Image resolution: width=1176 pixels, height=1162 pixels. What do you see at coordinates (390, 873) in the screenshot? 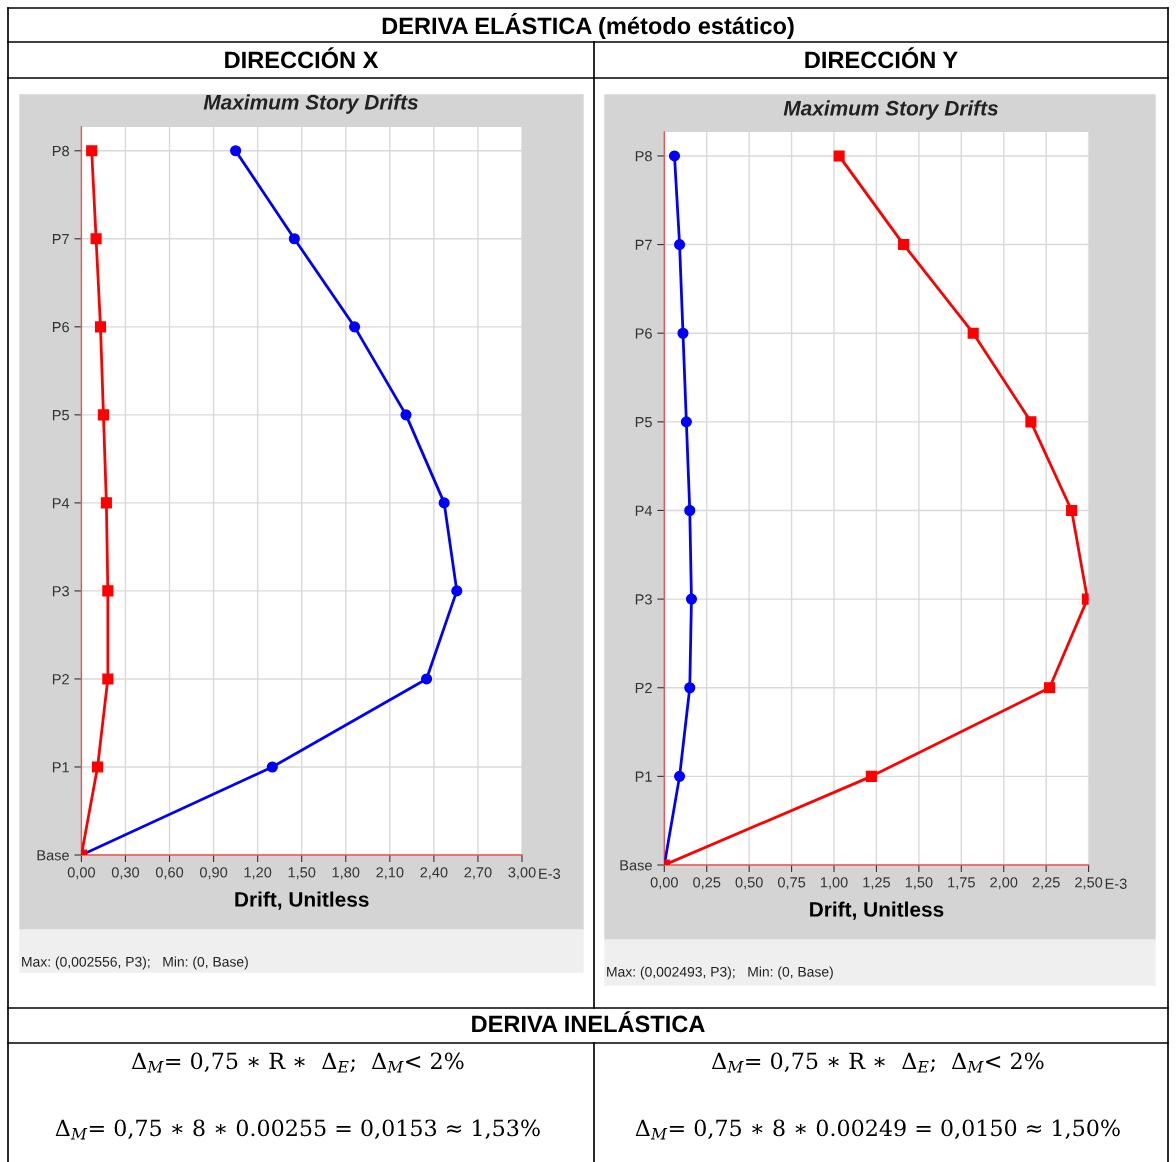
I see `x-tick-label: 2,10` at bounding box center [390, 873].